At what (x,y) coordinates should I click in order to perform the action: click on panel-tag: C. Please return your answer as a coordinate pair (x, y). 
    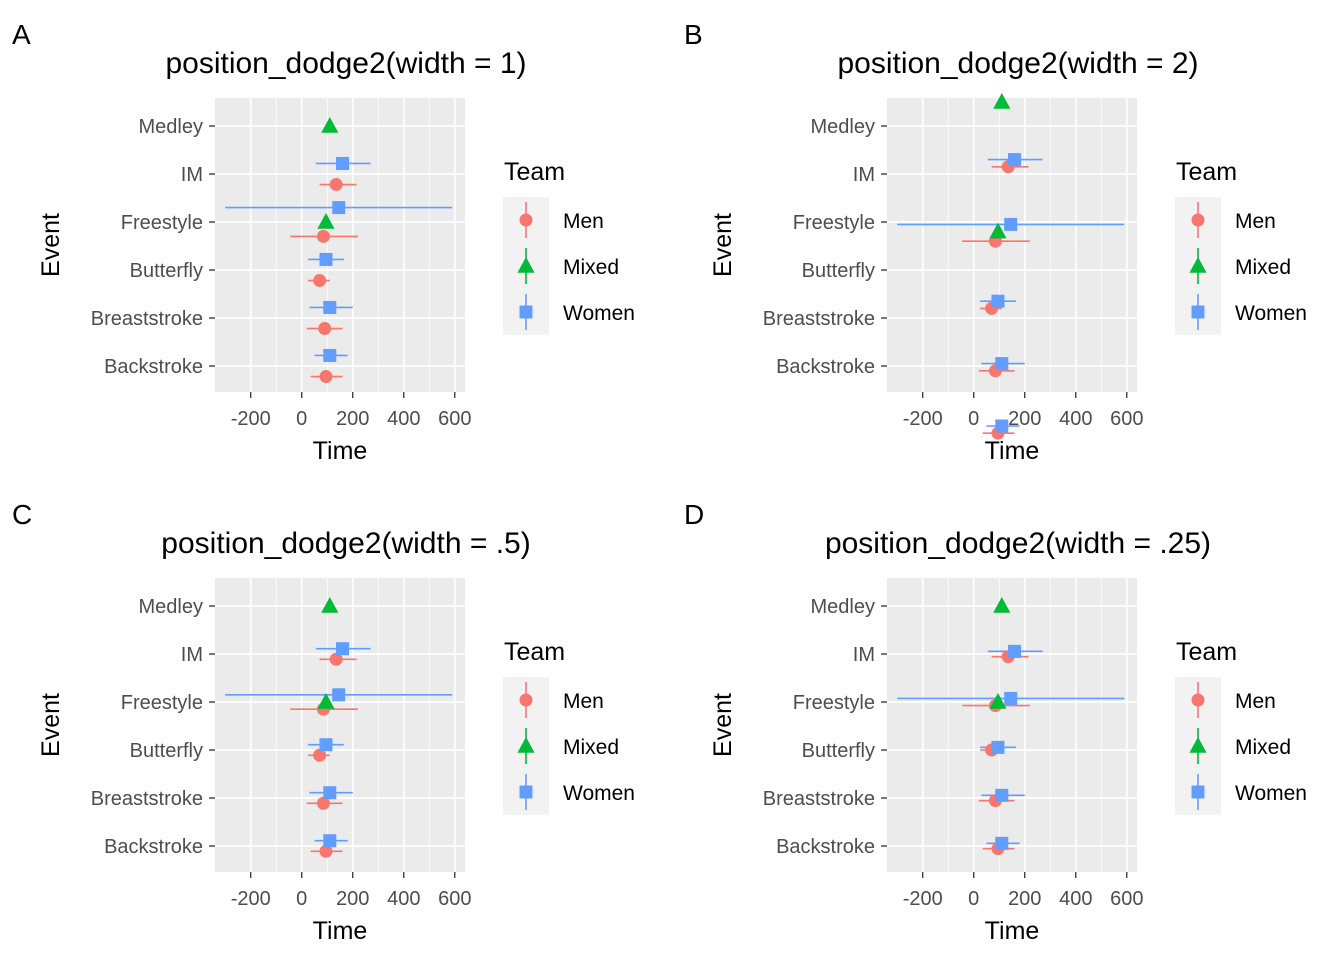
    Looking at the image, I should click on (22, 514).